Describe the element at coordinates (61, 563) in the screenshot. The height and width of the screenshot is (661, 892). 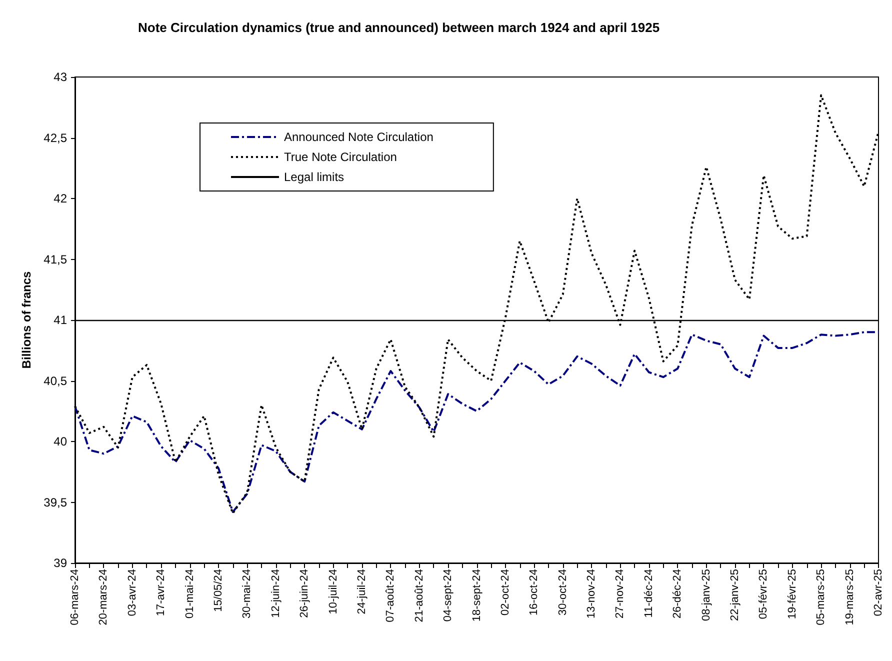
I see `y-tick-label: 39` at that location.